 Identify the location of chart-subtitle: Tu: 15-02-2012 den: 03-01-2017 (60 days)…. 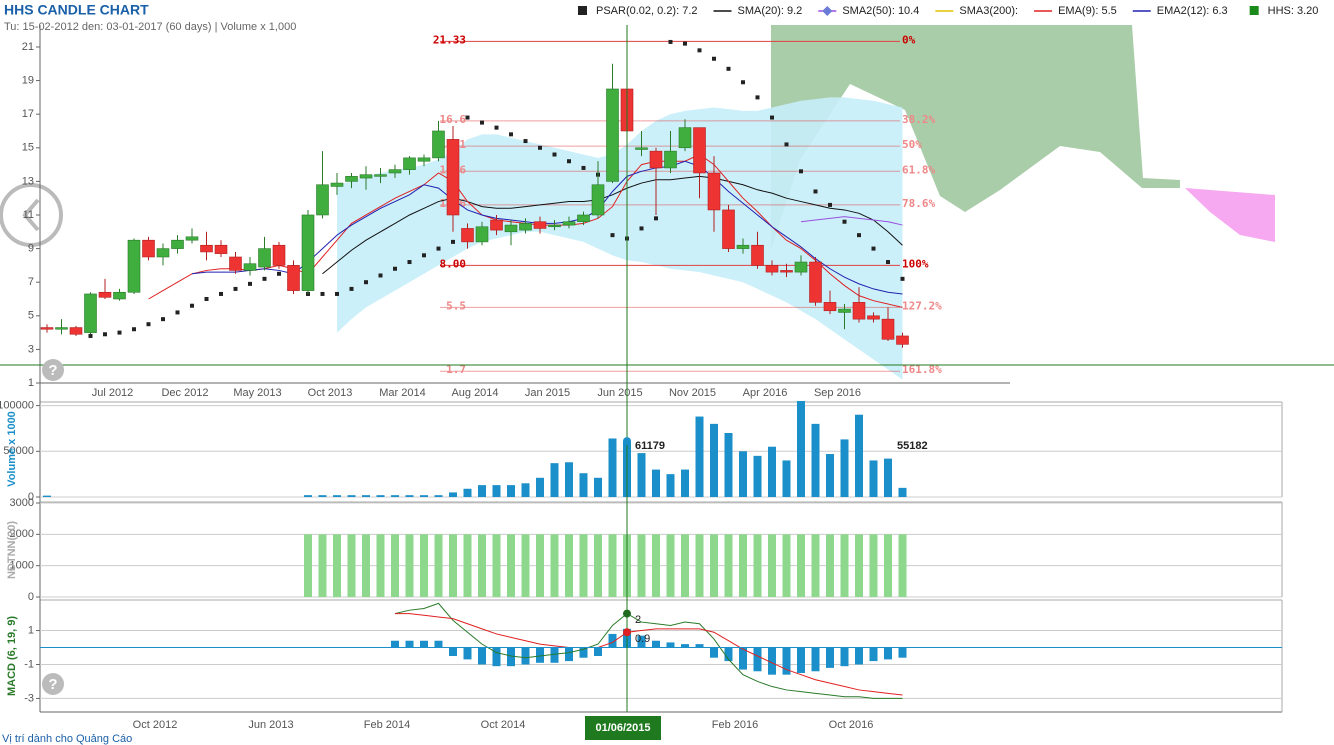
(150, 27).